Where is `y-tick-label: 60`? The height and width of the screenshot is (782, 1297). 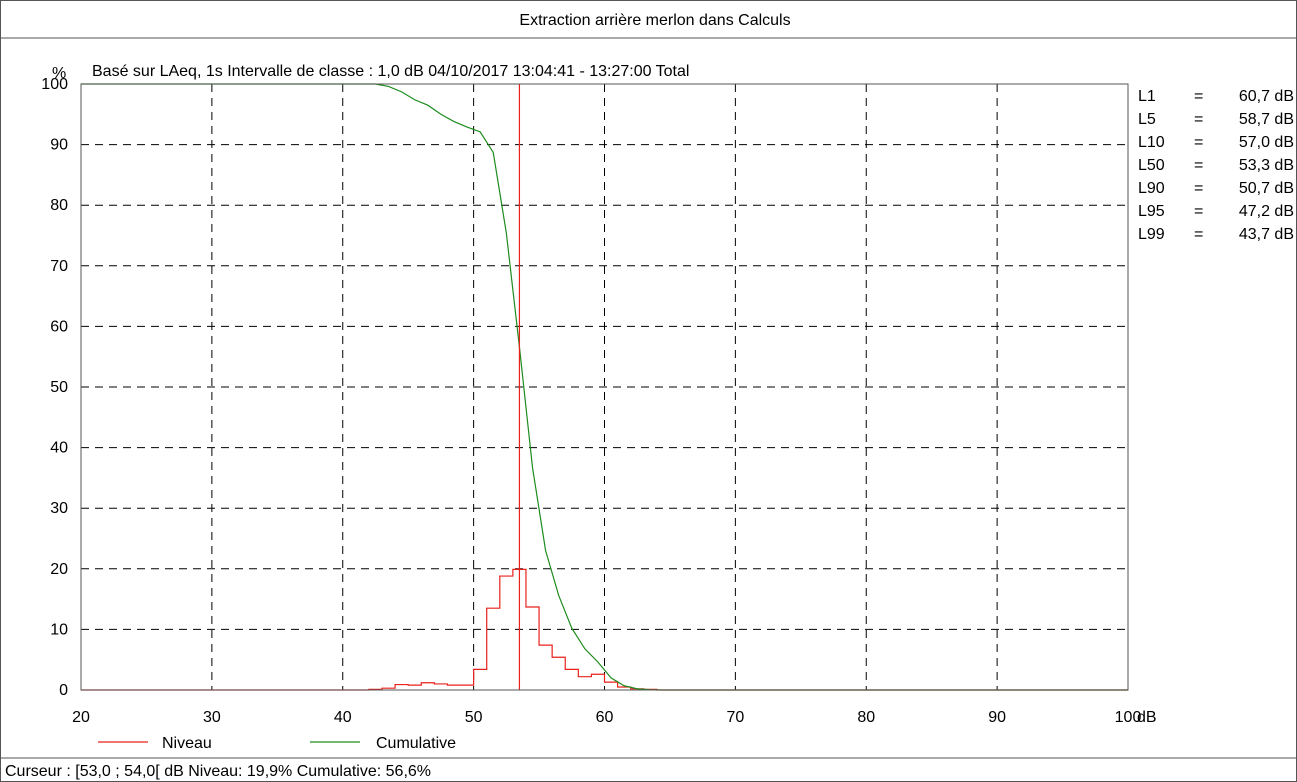
y-tick-label: 60 is located at coordinates (59, 326).